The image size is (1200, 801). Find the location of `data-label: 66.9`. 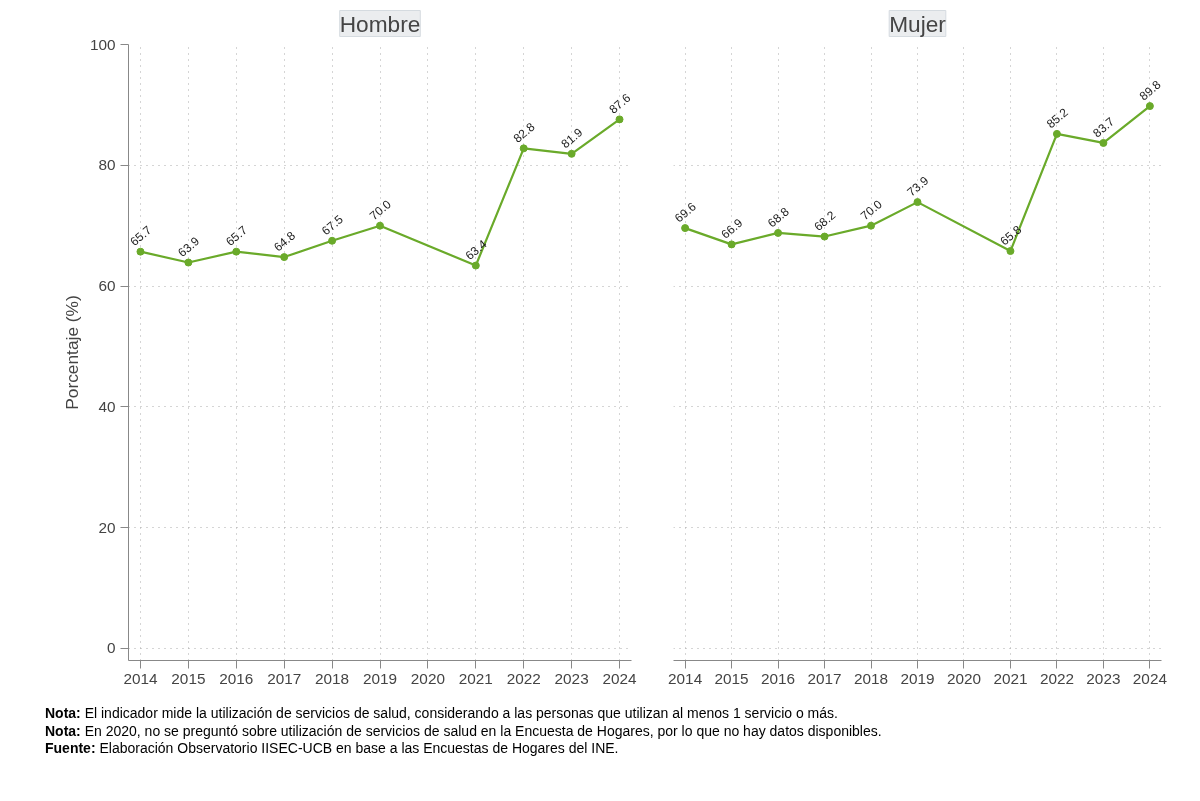

data-label: 66.9 is located at coordinates (732, 228).